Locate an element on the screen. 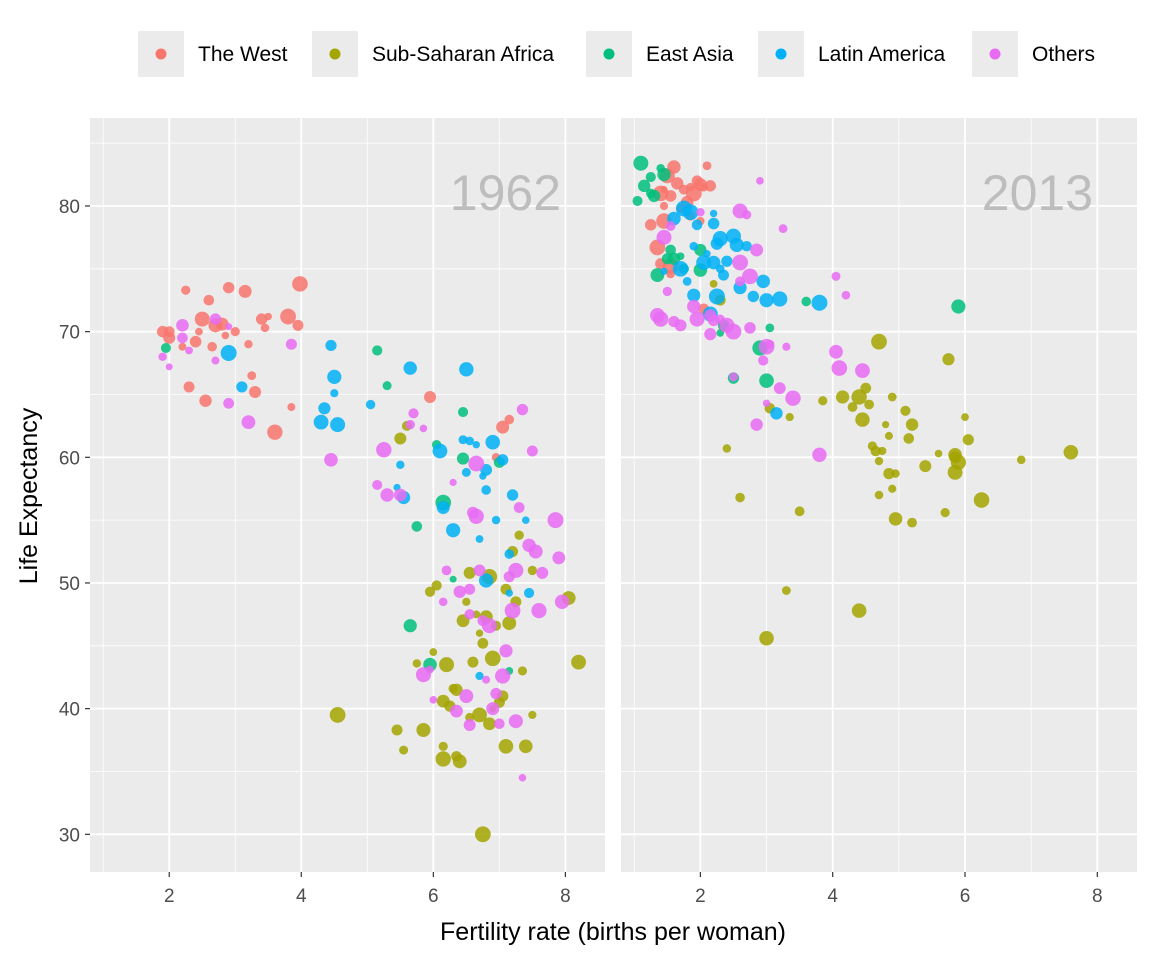 The height and width of the screenshot is (960, 1152). x-tick-label: 4 is located at coordinates (832, 896).